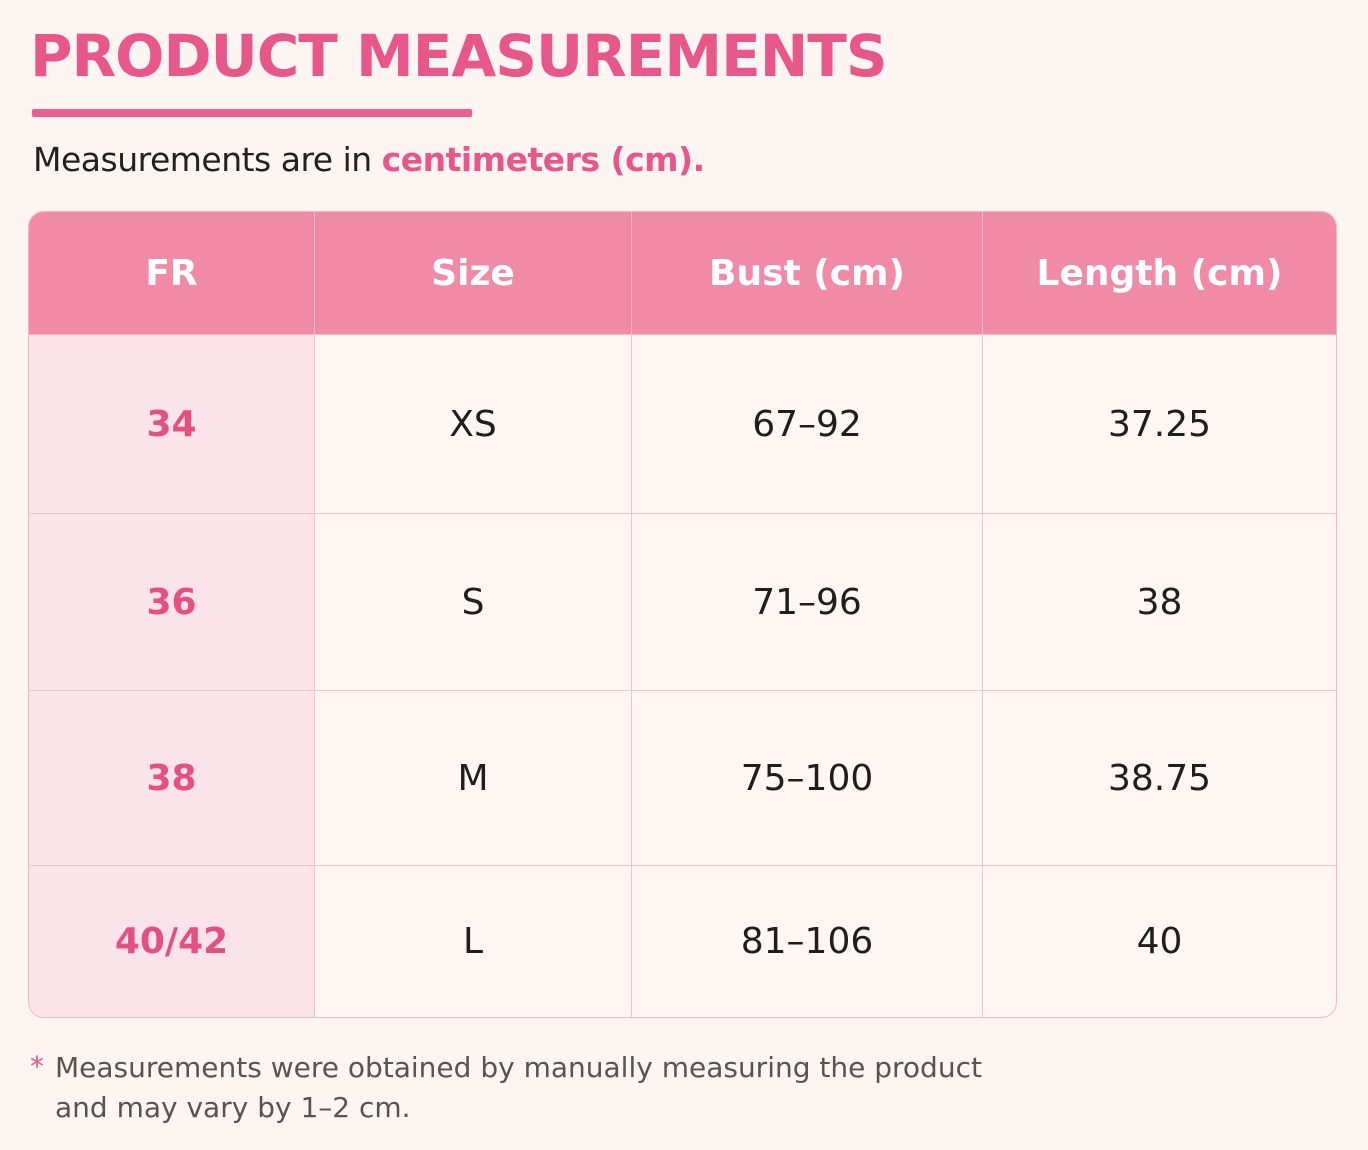 Image resolution: width=1368 pixels, height=1150 pixels. Describe the element at coordinates (172, 778) in the screenshot. I see `fr-size: 38` at that location.